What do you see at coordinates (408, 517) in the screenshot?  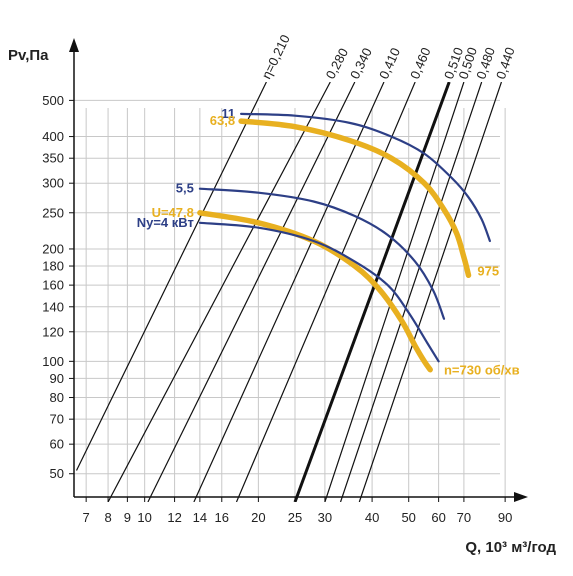 I see `x-tick-label: 50` at bounding box center [408, 517].